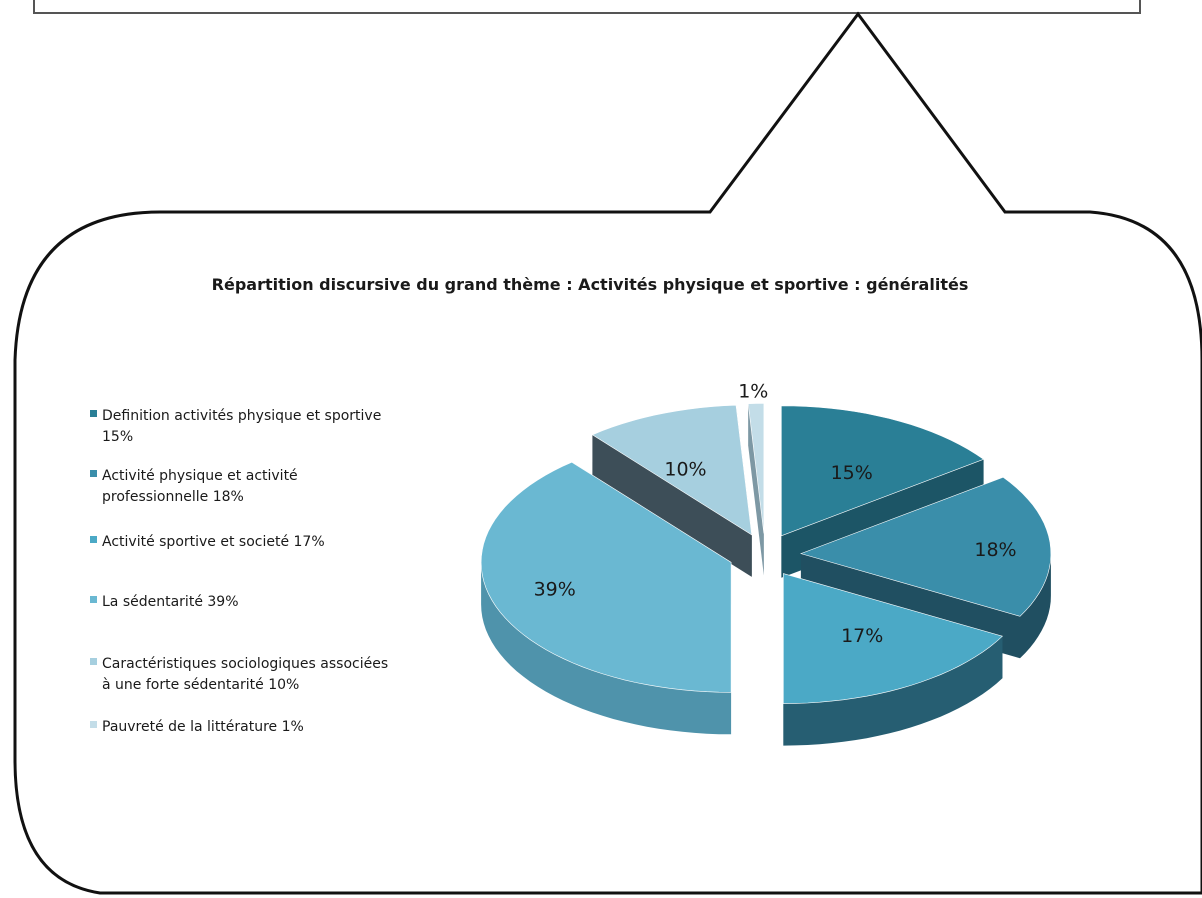  Describe the element at coordinates (245, 664) in the screenshot. I see `legend-label: Caractéristiques sociologiques associées` at that location.